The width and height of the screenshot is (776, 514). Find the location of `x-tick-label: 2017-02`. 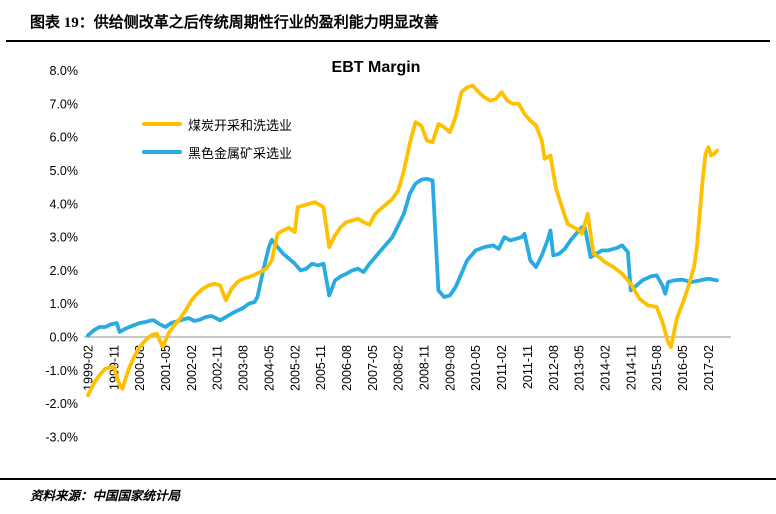

x-tick-label: 2017-02 is located at coordinates (709, 368).